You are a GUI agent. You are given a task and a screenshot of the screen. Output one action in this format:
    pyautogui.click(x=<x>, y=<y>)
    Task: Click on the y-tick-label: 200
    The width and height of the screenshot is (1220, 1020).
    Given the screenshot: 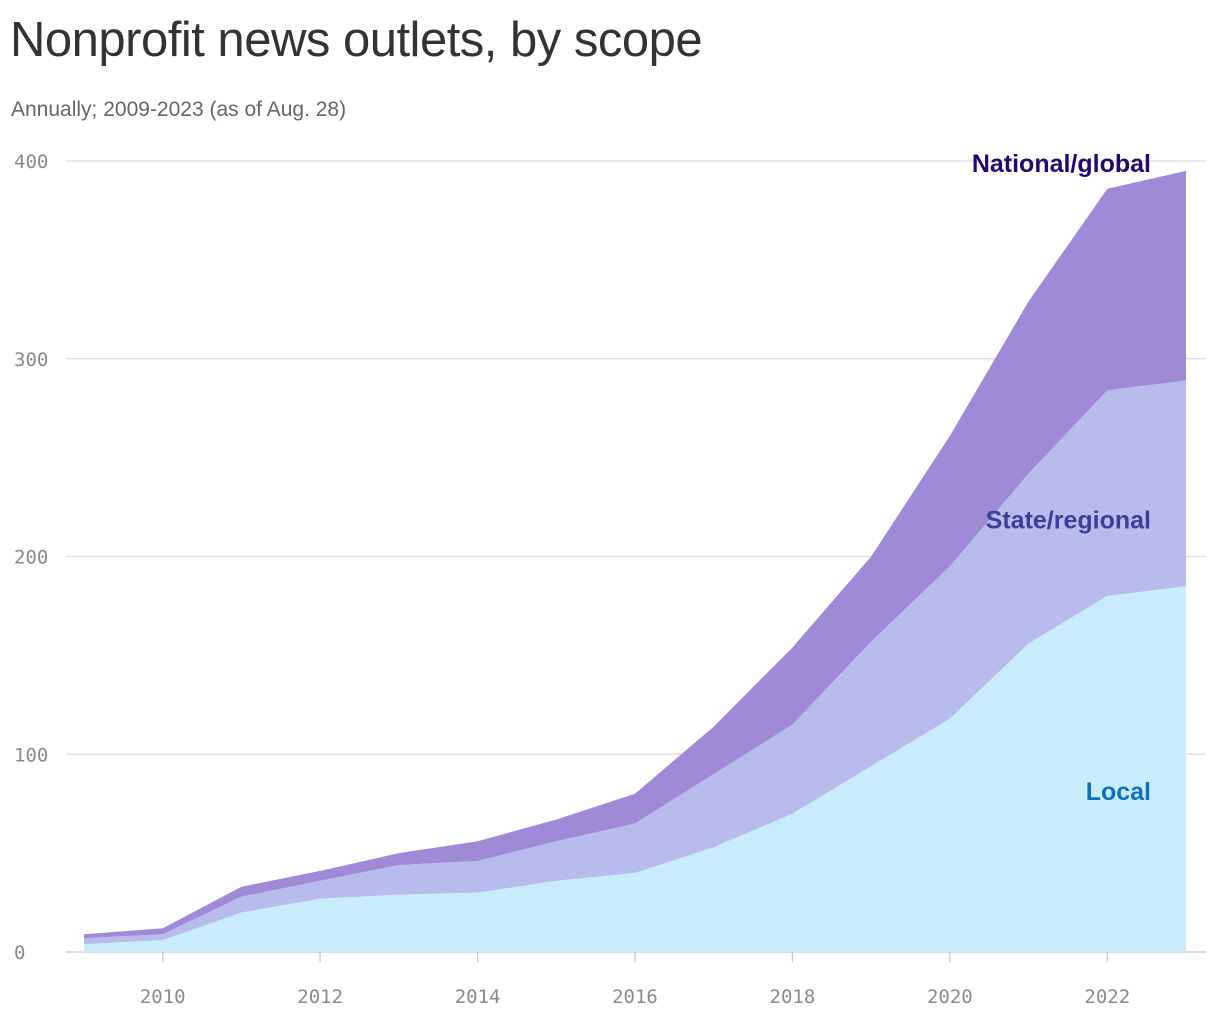 What is the action you would take?
    pyautogui.click(x=31, y=558)
    